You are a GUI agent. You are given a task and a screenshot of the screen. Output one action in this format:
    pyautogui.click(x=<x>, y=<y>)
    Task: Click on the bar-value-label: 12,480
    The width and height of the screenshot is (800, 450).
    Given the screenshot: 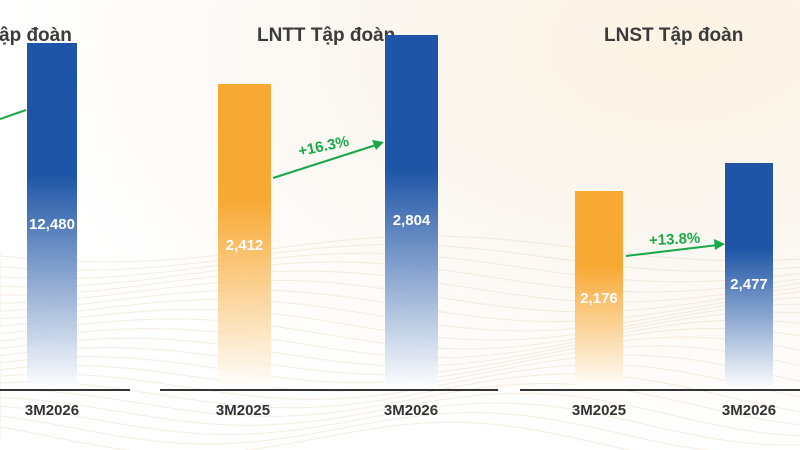 What is the action you would take?
    pyautogui.click(x=52, y=224)
    